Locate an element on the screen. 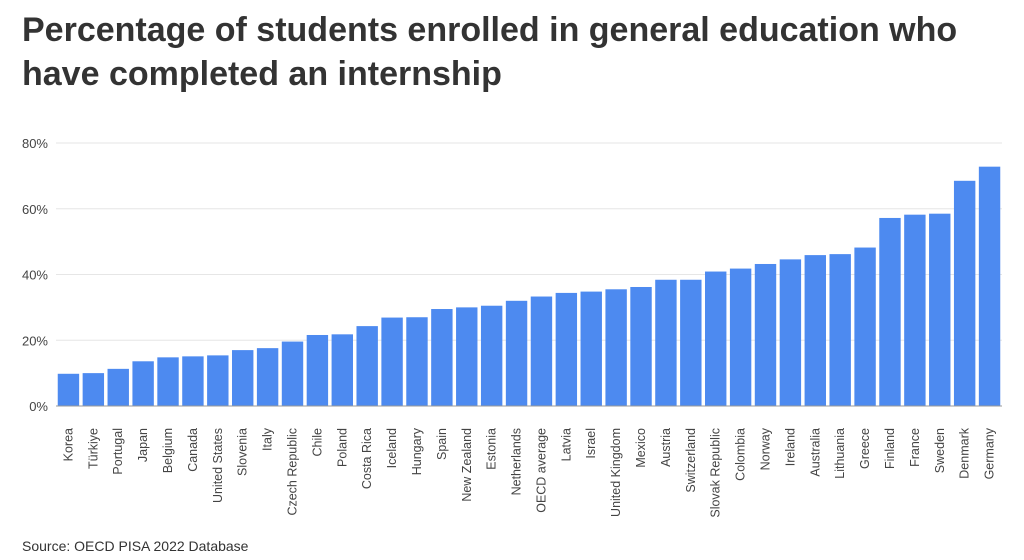 The image size is (1024, 560). x-tick-label: Lithuania is located at coordinates (840, 453).